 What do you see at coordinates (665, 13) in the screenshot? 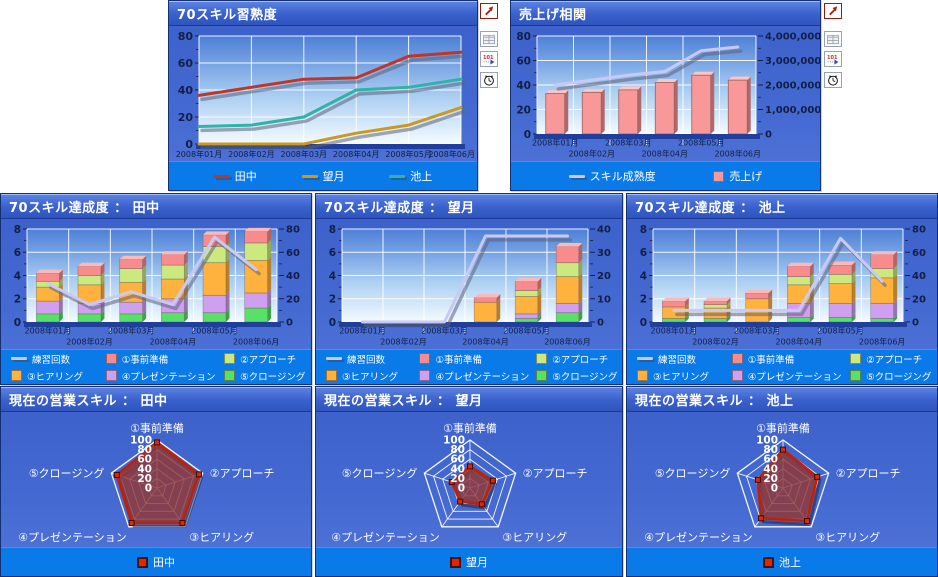
I see `window-title-sales-correlation: 売上げ相関` at bounding box center [665, 13].